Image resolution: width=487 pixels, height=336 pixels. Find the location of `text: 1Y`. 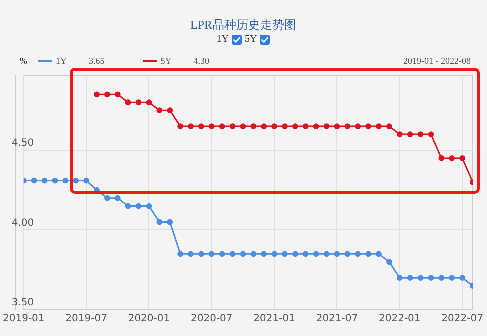

text: 1Y is located at coordinates (222, 39).